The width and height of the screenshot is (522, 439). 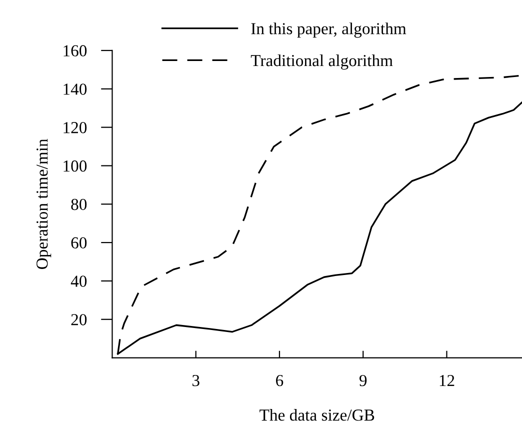 I want to click on y-tick-label: 60, so click(x=79, y=242).